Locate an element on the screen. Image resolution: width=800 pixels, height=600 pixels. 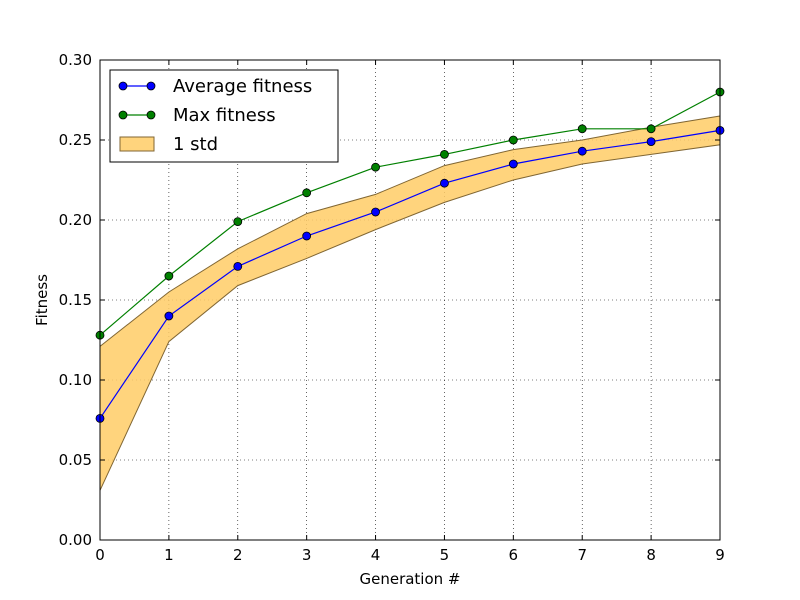
x-tick-label: 2 is located at coordinates (238, 555).